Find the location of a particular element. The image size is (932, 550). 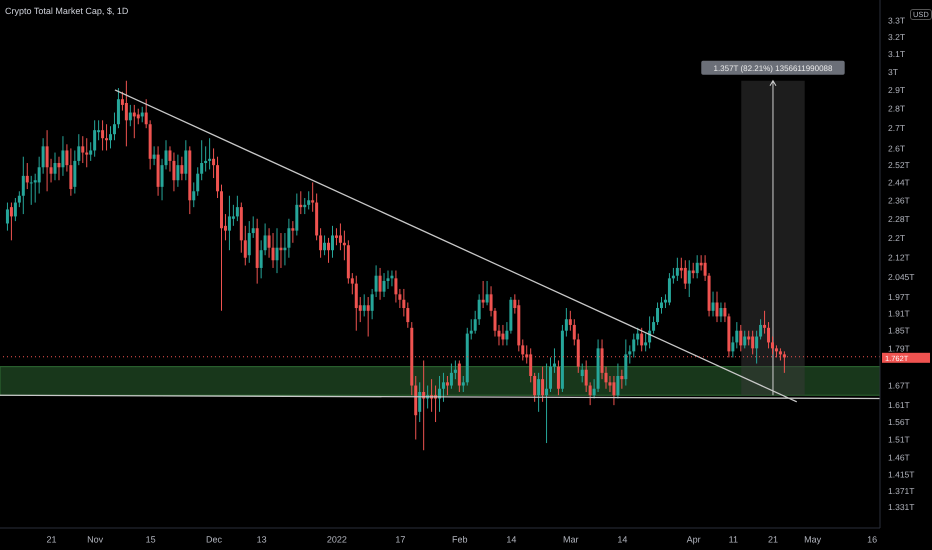

text: Crypto Total Market Cap, $, 1D is located at coordinates (66, 11).